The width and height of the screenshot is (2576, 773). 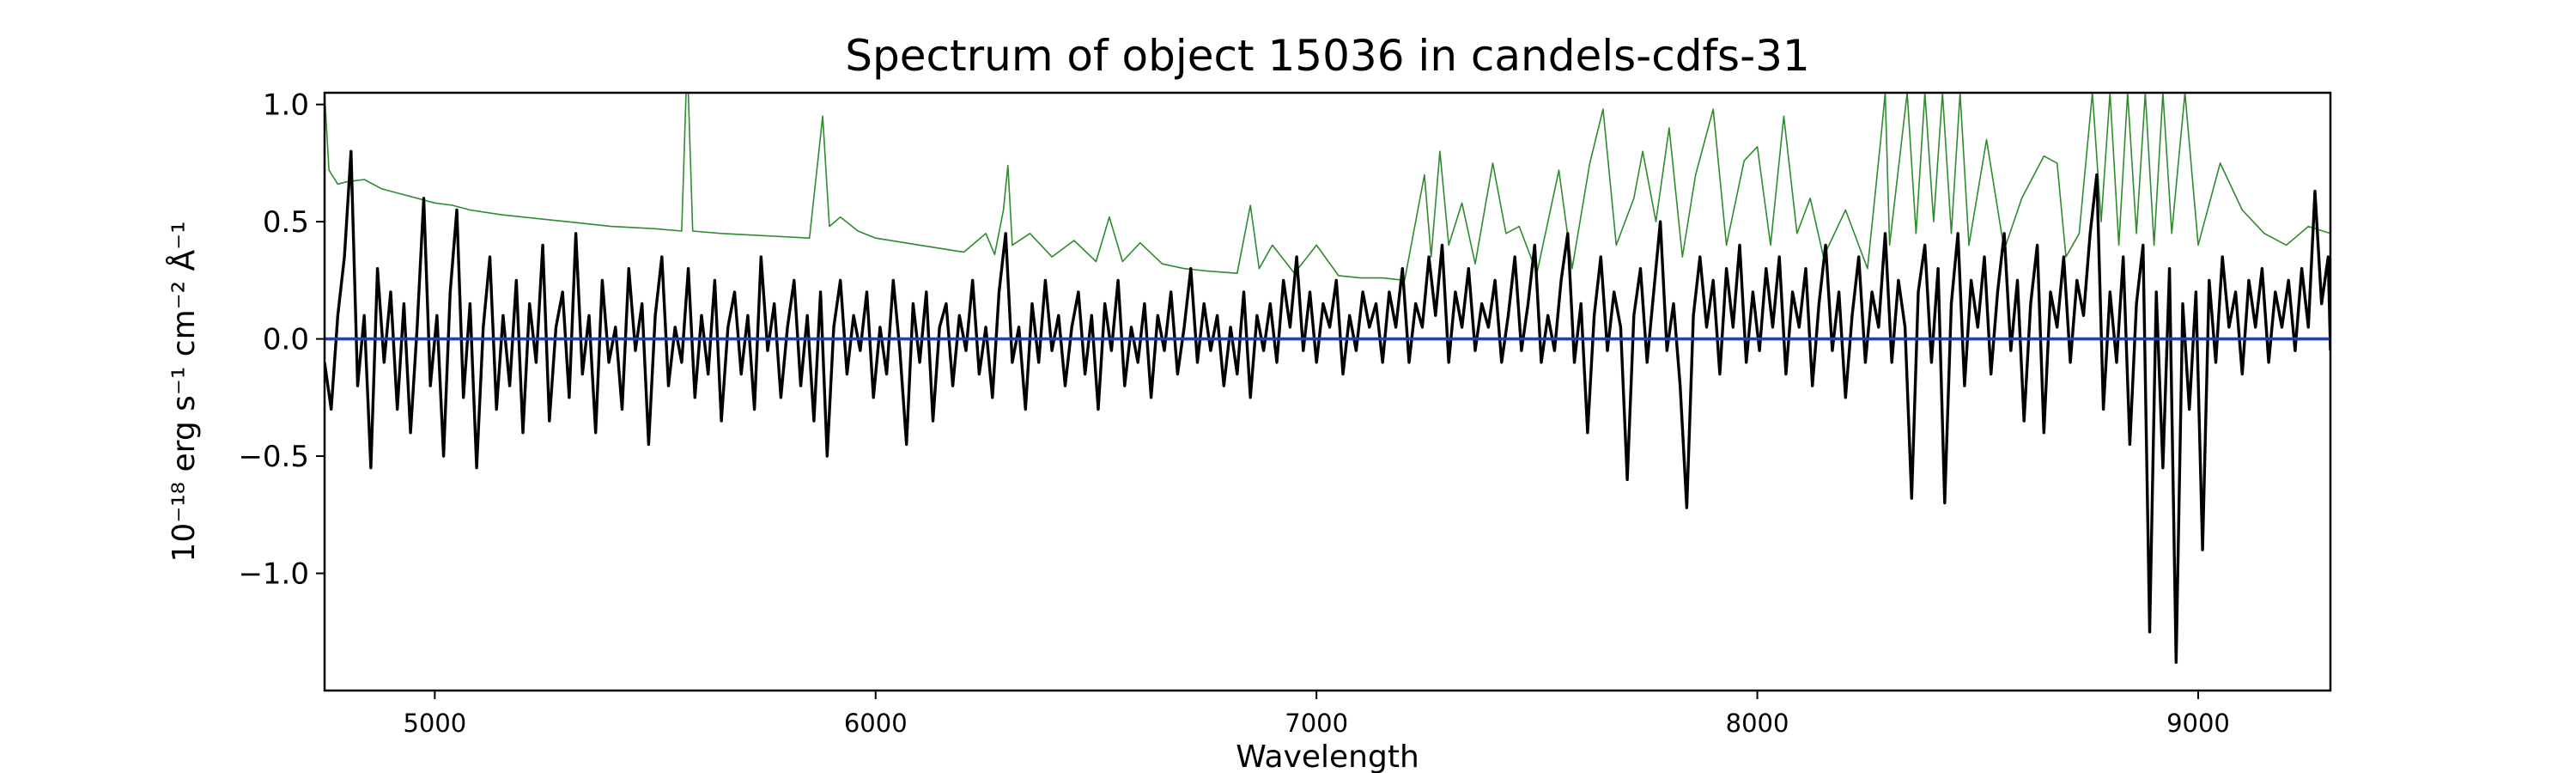 What do you see at coordinates (183, 391) in the screenshot?
I see `y-axis-label: 10⁻¹⁸ erg s⁻¹ cm⁻² Å⁻¹` at bounding box center [183, 391].